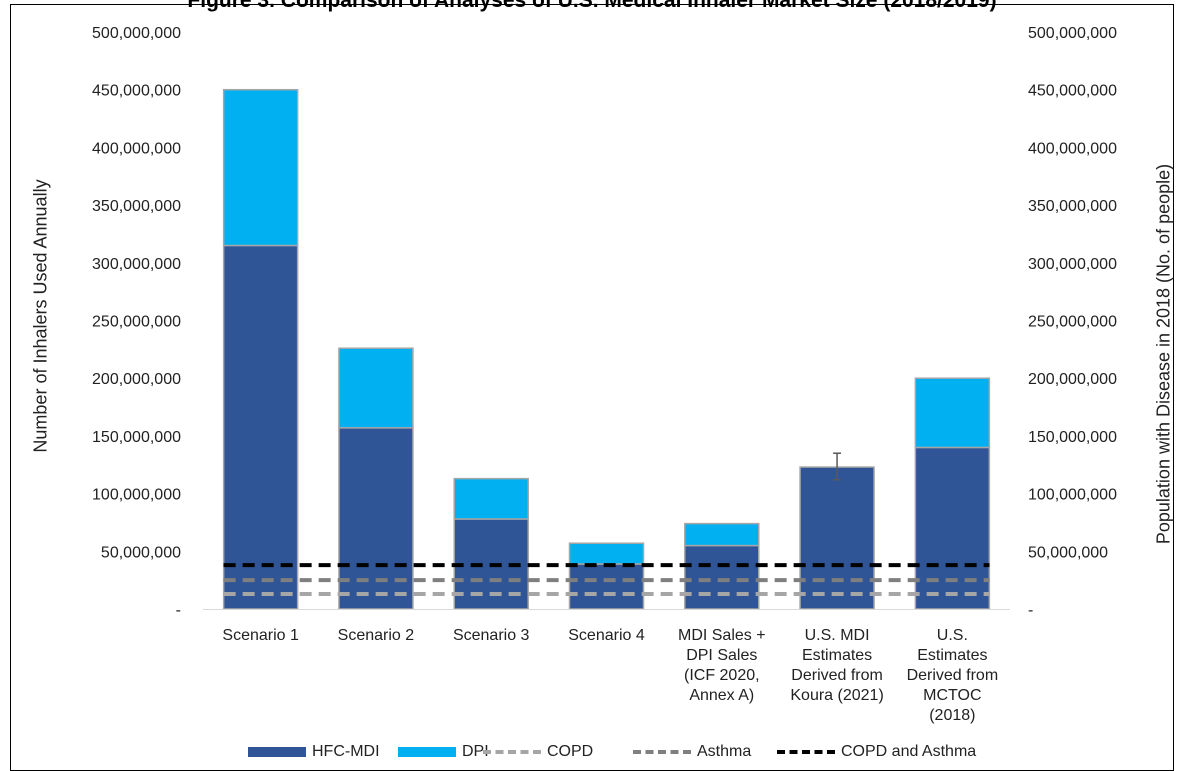 This screenshot has width=1184, height=771. Describe the element at coordinates (475, 751) in the screenshot. I see `legend-label-dpi: DPI` at that location.